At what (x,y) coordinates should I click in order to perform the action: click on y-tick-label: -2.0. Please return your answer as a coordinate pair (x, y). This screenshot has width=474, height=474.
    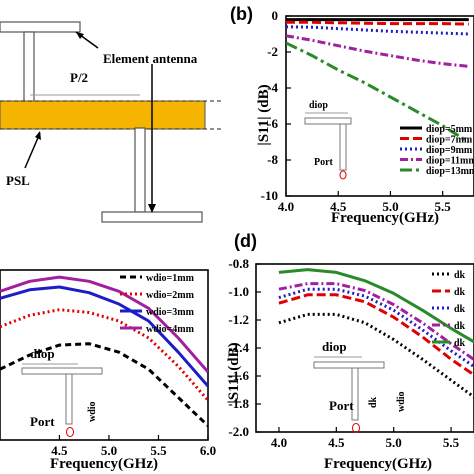
    Looking at the image, I should click on (238, 431).